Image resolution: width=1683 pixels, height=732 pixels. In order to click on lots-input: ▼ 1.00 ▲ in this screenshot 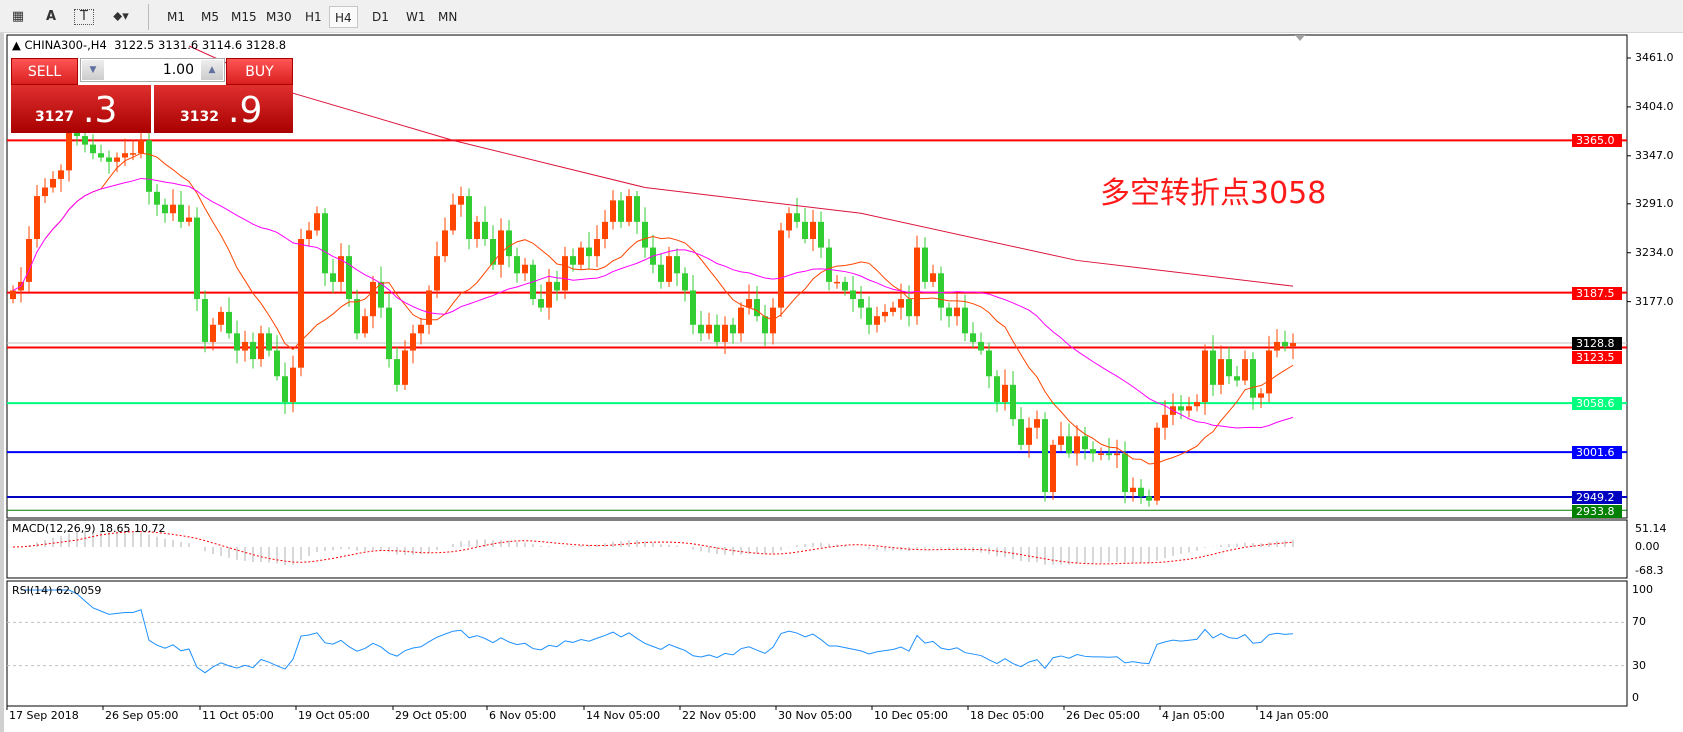, I will do `click(152, 70)`.